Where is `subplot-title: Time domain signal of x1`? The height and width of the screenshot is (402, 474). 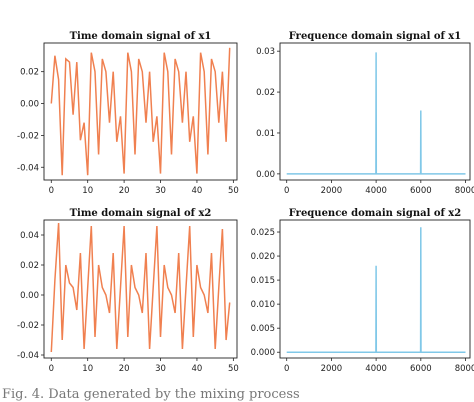
subplot-title: Time domain signal of x1 is located at coordinates (141, 36).